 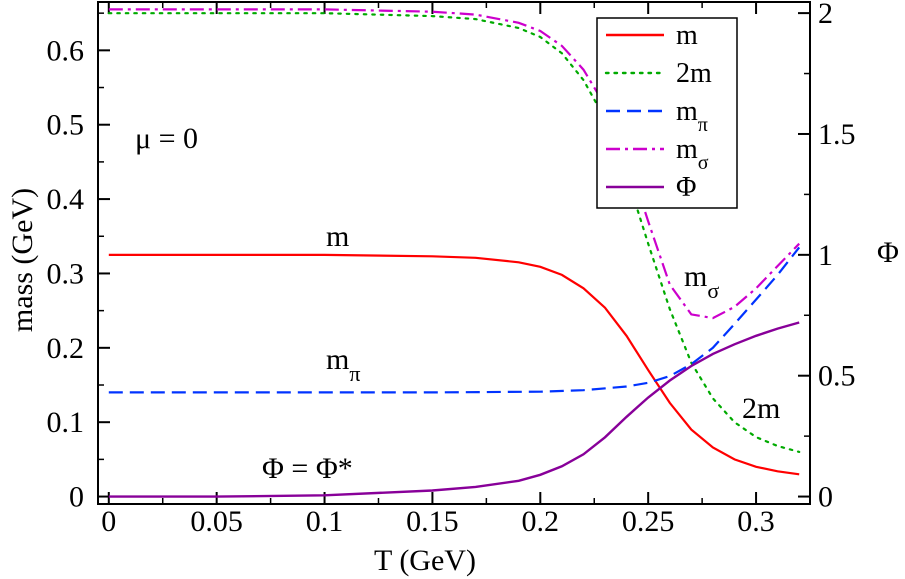 I want to click on legend-label: mσ, so click(x=692, y=154).